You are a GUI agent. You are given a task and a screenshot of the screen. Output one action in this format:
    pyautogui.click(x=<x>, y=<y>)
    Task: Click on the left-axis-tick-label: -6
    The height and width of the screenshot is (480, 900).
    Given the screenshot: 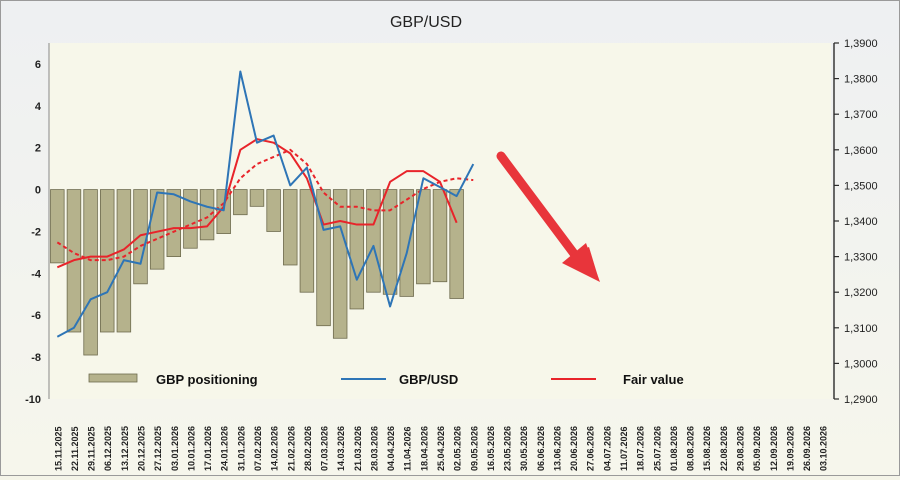 What is the action you would take?
    pyautogui.click(x=36, y=316)
    